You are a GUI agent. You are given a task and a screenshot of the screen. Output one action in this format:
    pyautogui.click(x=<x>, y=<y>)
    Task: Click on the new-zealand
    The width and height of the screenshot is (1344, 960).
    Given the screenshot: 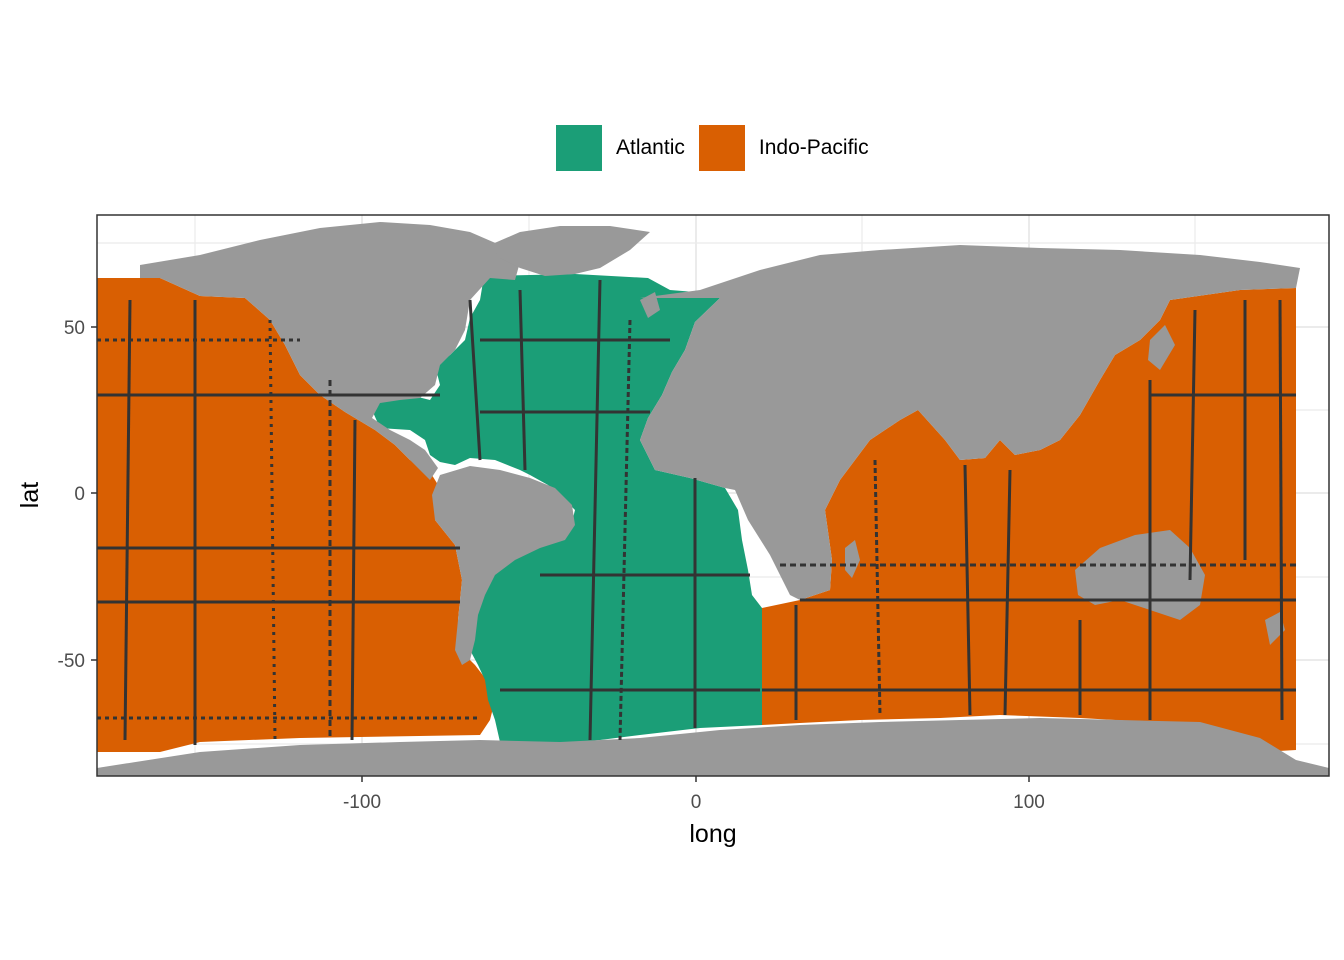 What is the action you would take?
    pyautogui.click(x=1275, y=628)
    